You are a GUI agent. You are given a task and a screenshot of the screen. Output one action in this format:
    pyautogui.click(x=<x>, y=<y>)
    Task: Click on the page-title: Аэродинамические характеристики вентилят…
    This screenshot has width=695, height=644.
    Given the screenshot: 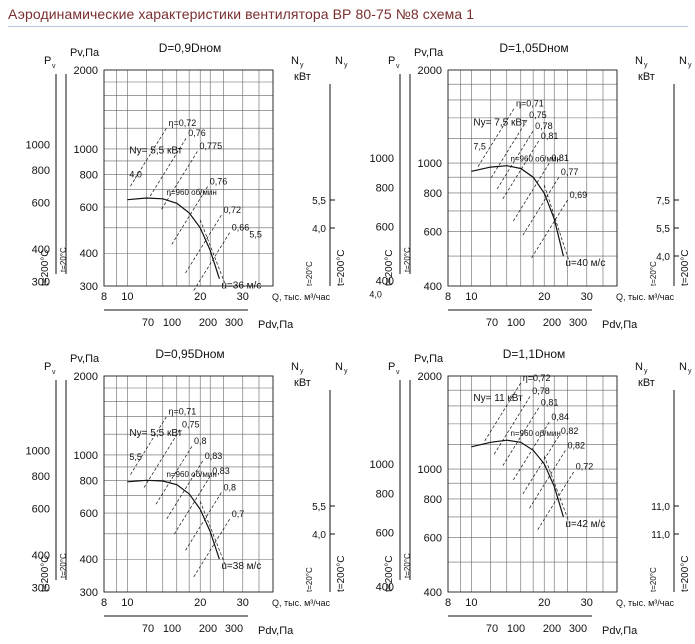 What is the action you would take?
    pyautogui.click(x=241, y=14)
    